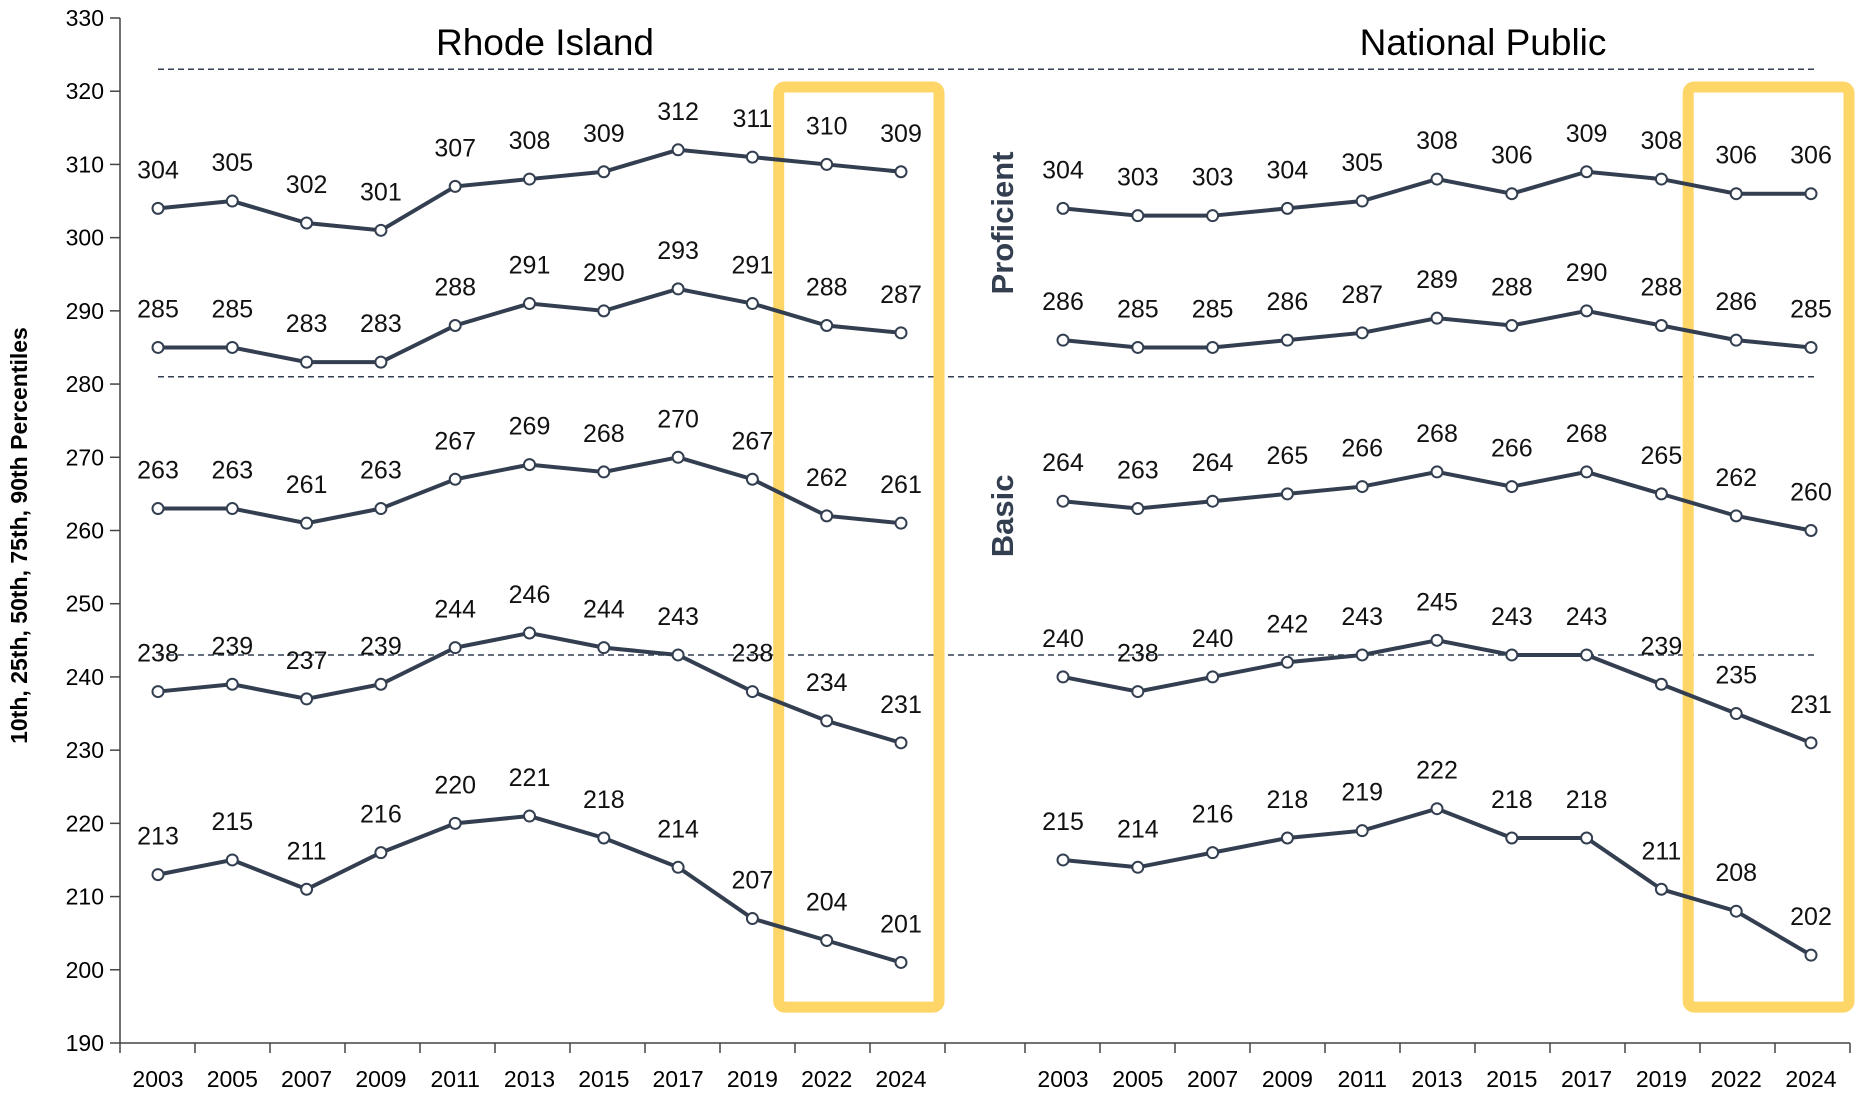 The width and height of the screenshot is (1857, 1103). Describe the element at coordinates (753, 441) in the screenshot. I see `data-label: 267` at that location.